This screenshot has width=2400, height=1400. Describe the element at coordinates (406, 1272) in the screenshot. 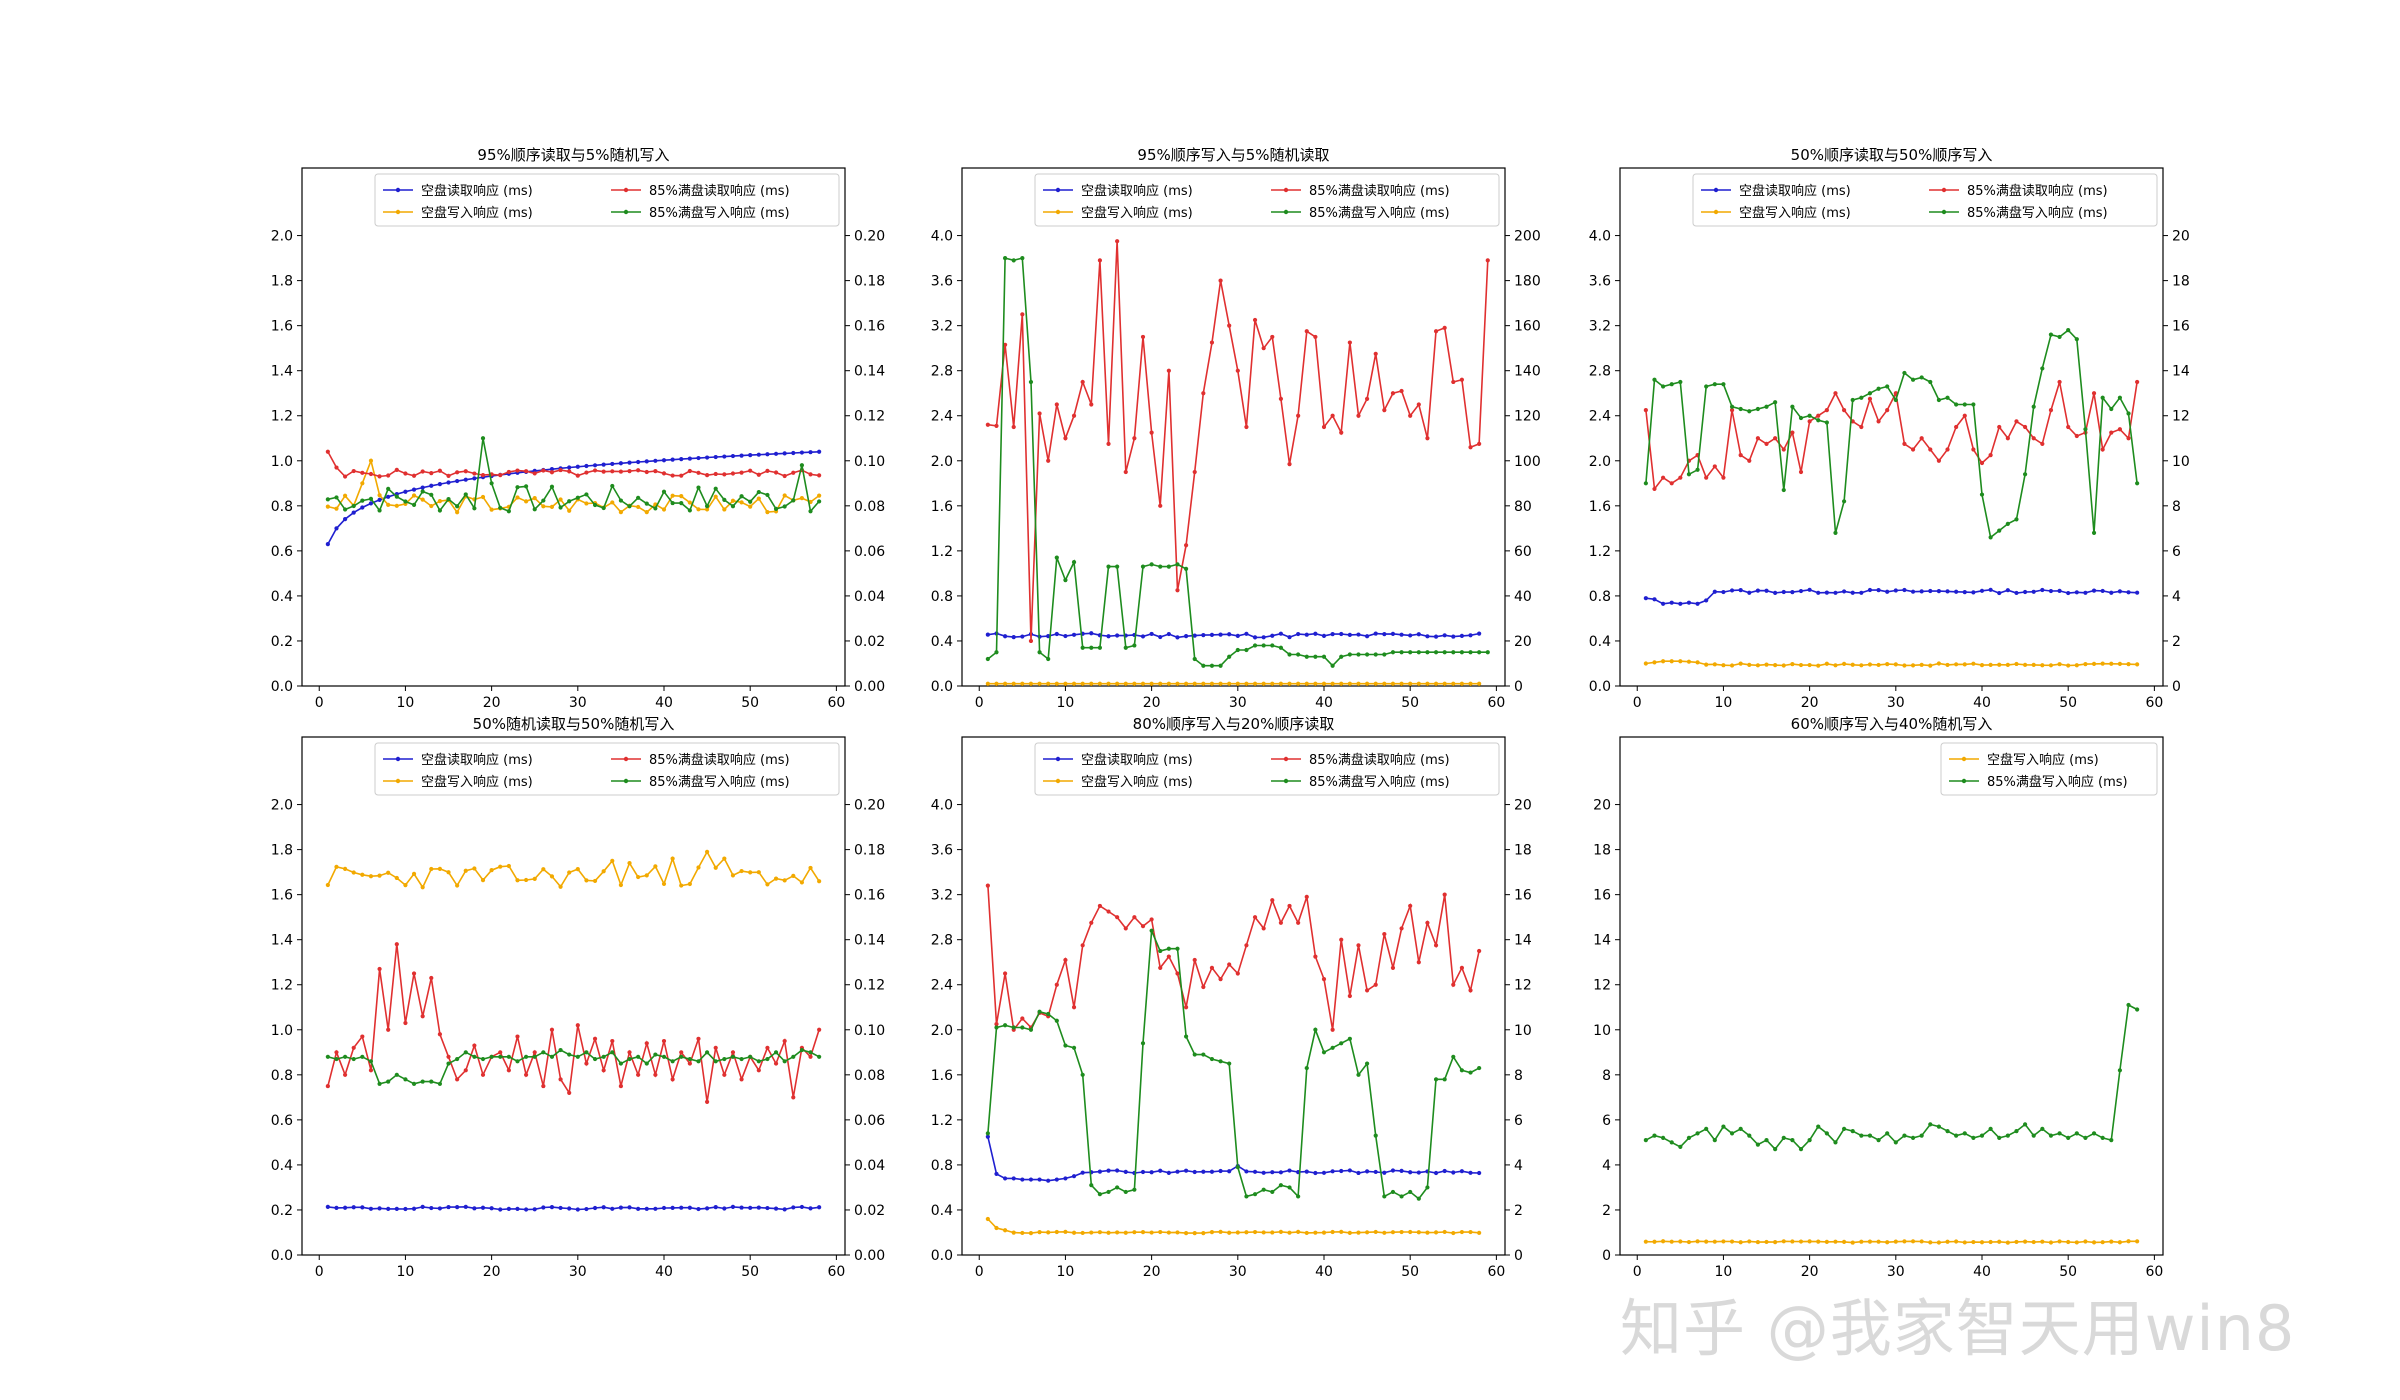

I see `x-tick-label: 10` at that location.